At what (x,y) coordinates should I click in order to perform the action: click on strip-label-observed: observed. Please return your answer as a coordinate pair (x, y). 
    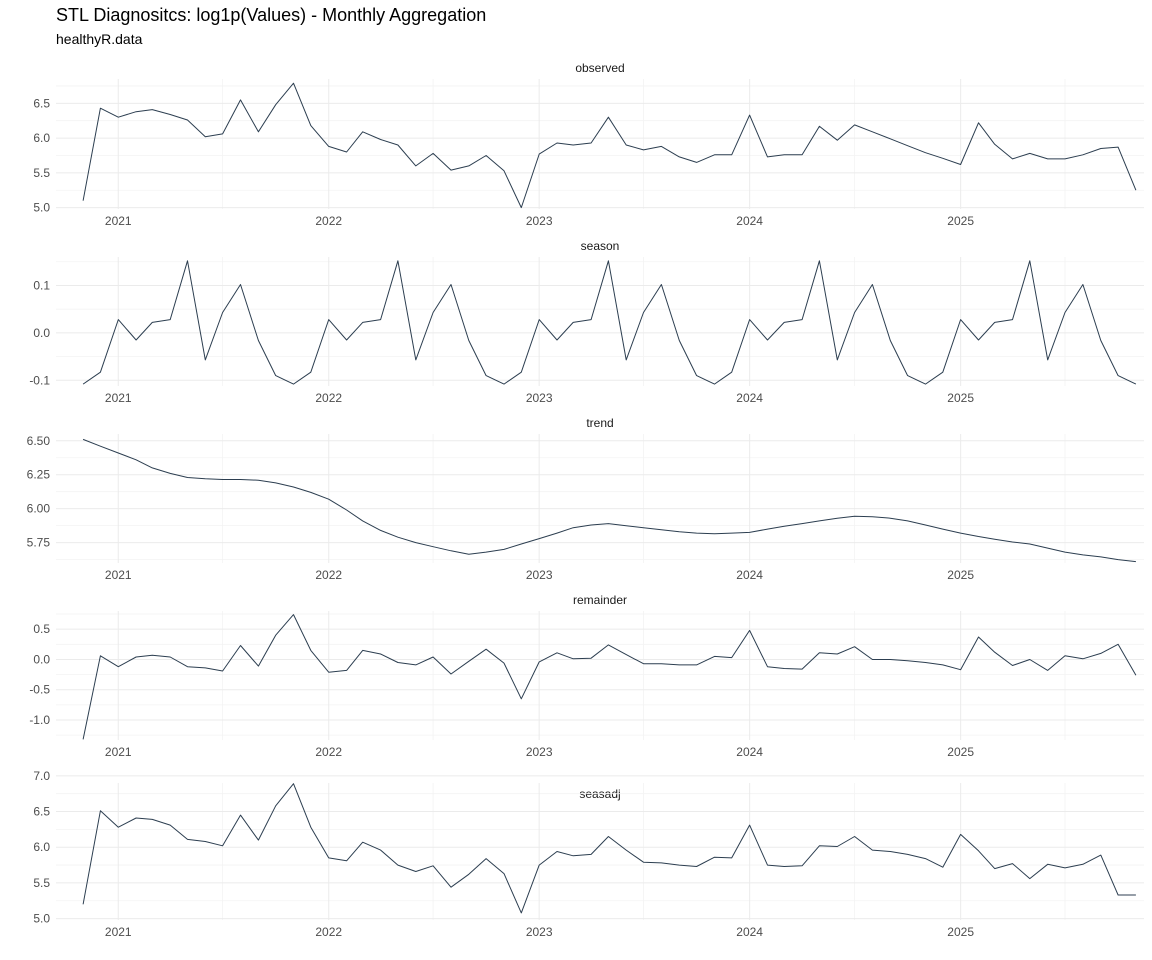
    Looking at the image, I should click on (599, 68).